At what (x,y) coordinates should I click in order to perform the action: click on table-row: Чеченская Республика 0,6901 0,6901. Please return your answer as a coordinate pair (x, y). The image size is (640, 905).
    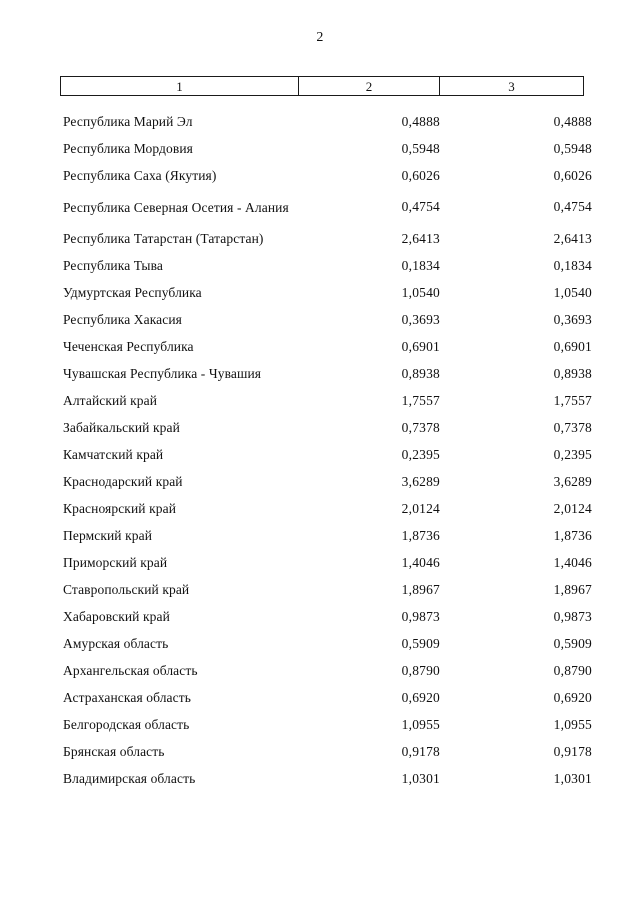
    Looking at the image, I should click on (331, 346).